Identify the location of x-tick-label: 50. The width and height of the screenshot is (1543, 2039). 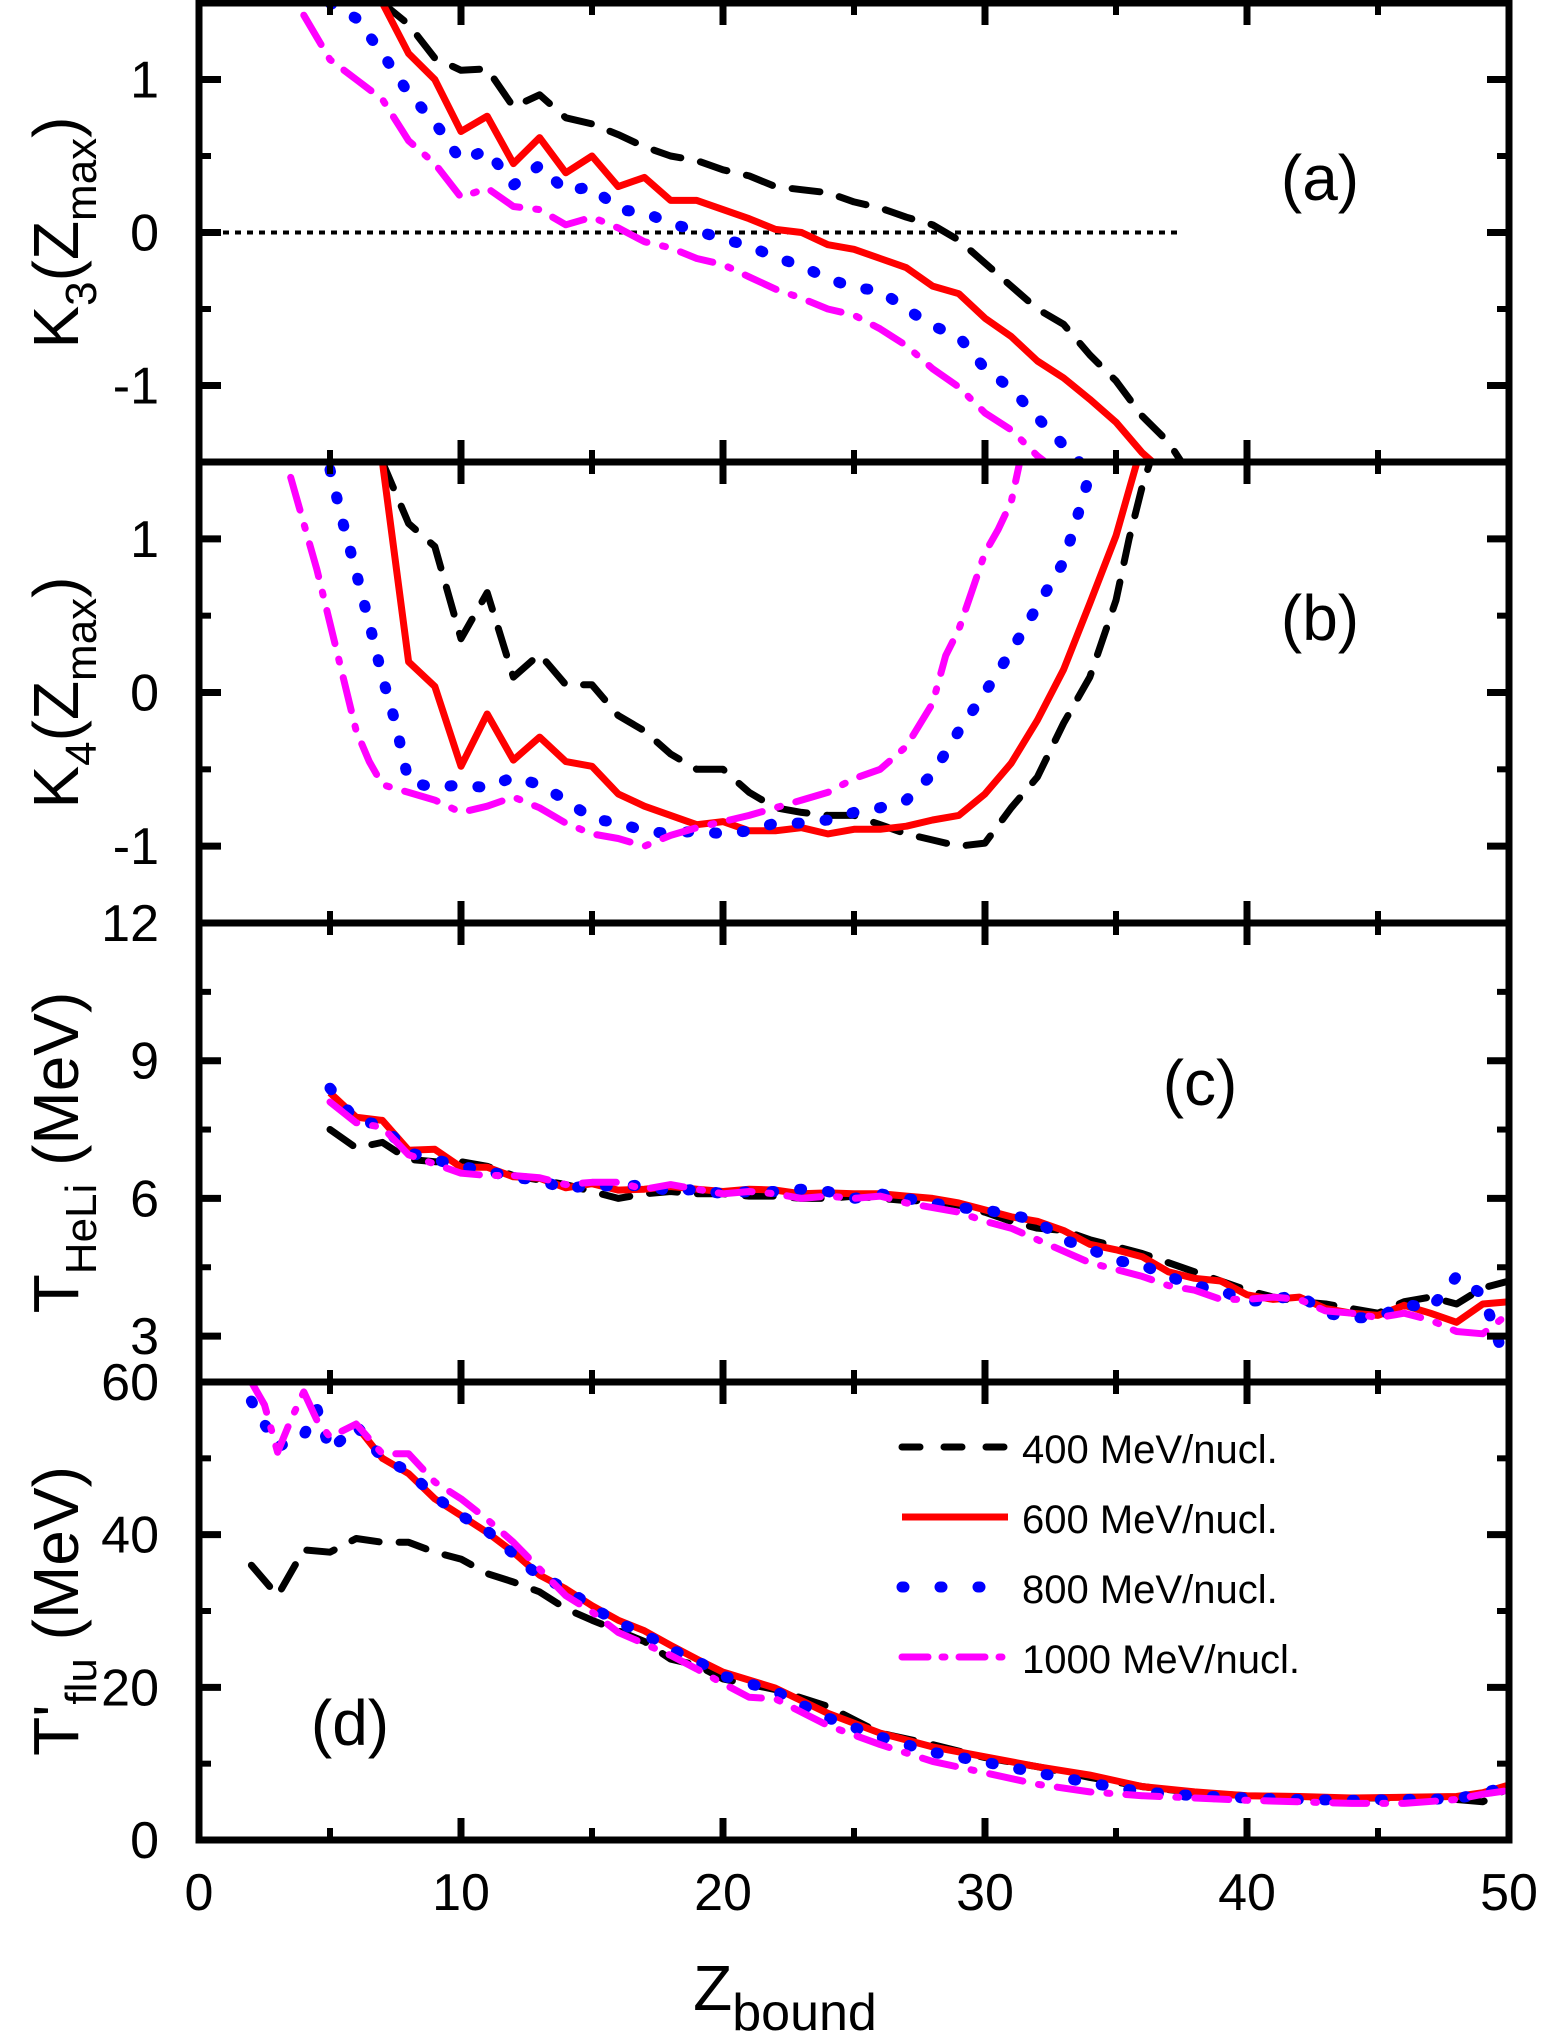
(1509, 1893).